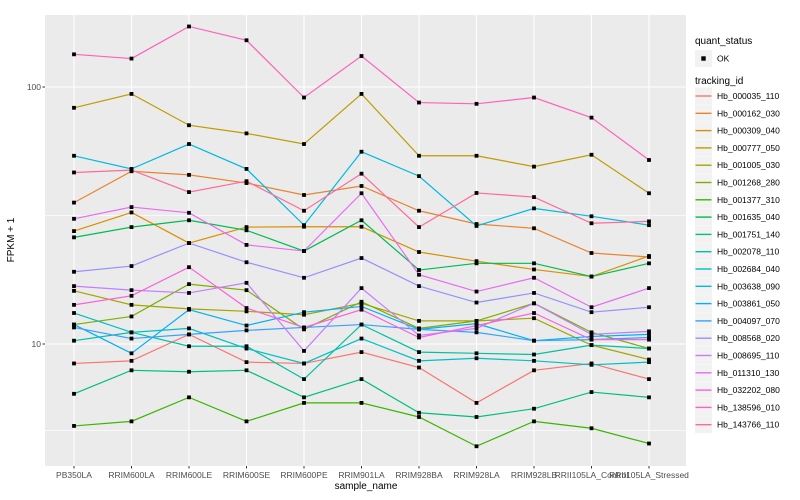 This screenshot has width=800, height=500. I want to click on legend-label-Hb_004097_070: Hb_004097_070, so click(748, 321).